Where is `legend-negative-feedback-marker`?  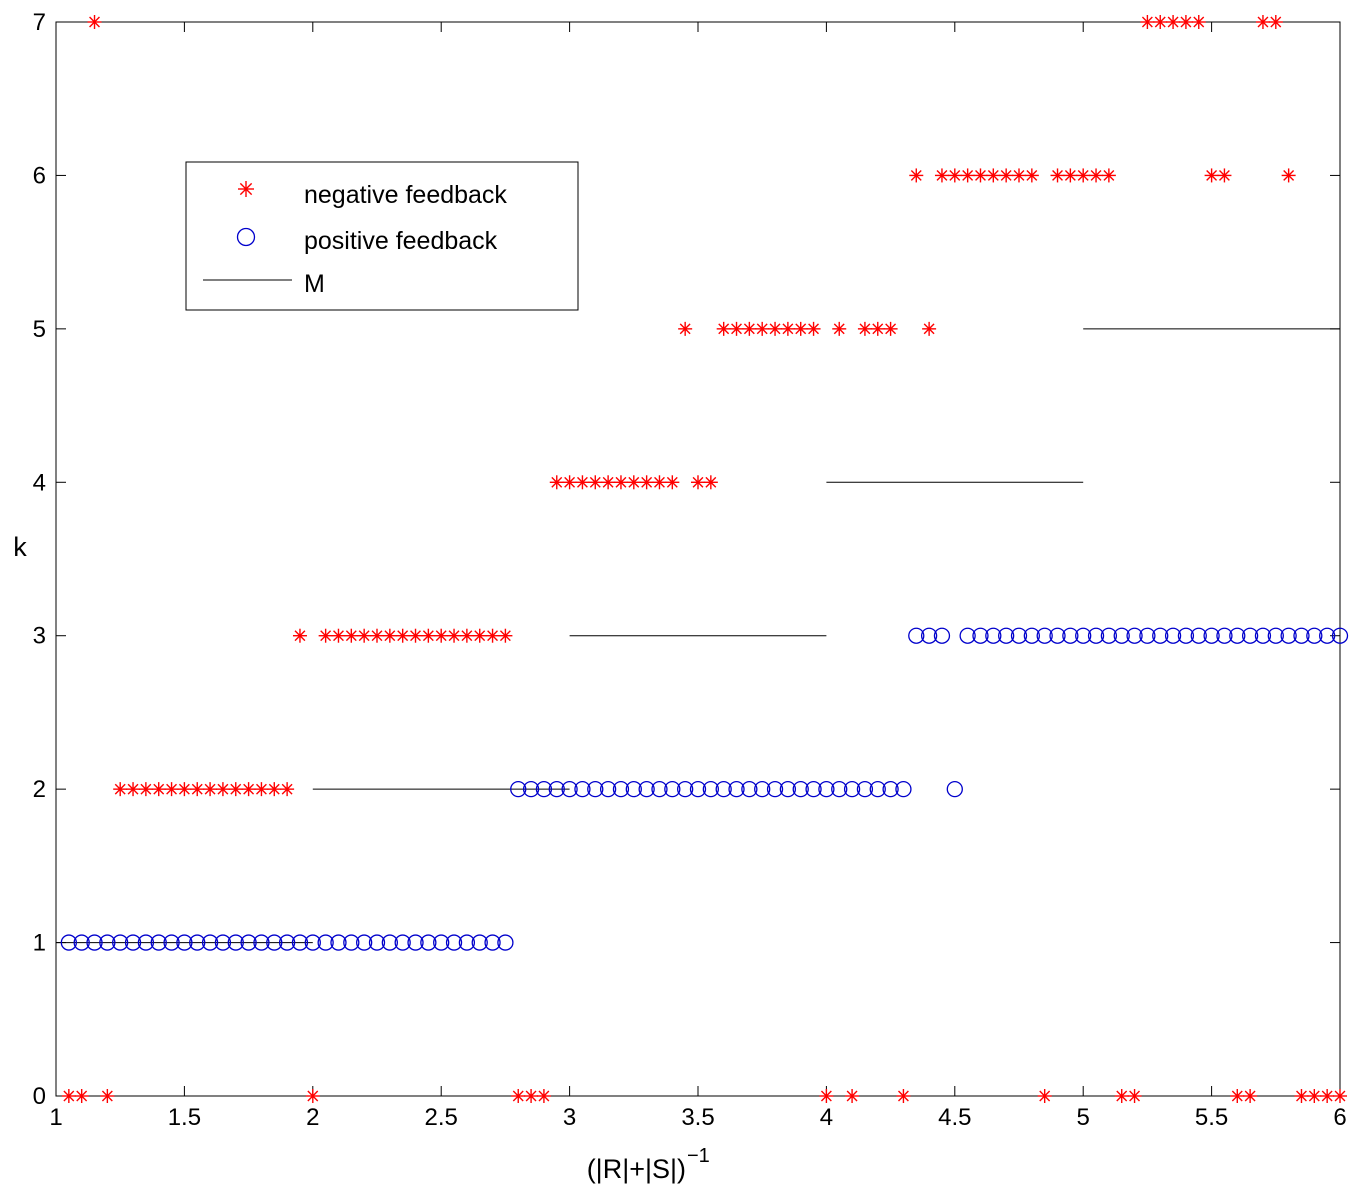 legend-negative-feedback-marker is located at coordinates (246, 189).